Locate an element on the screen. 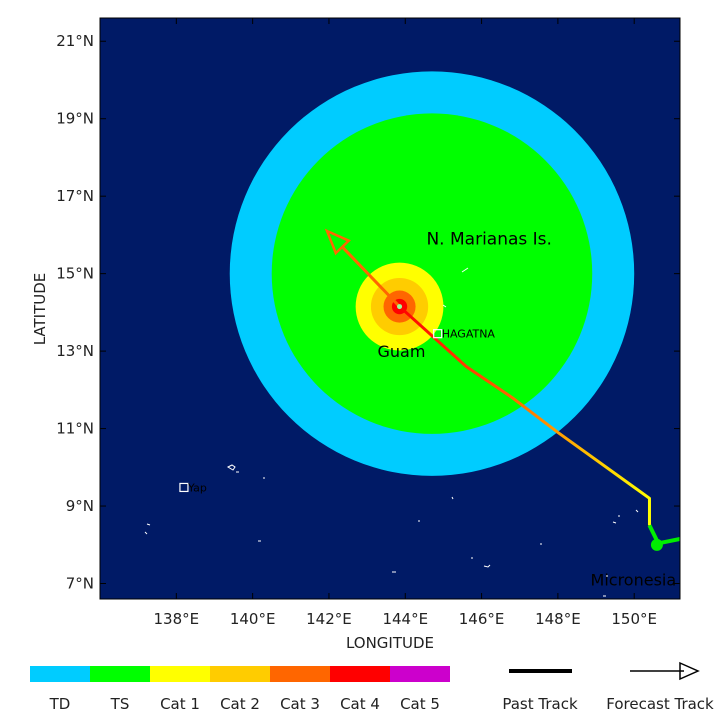 The image size is (720, 710). lon-tick-label: 146°E is located at coordinates (482, 619).